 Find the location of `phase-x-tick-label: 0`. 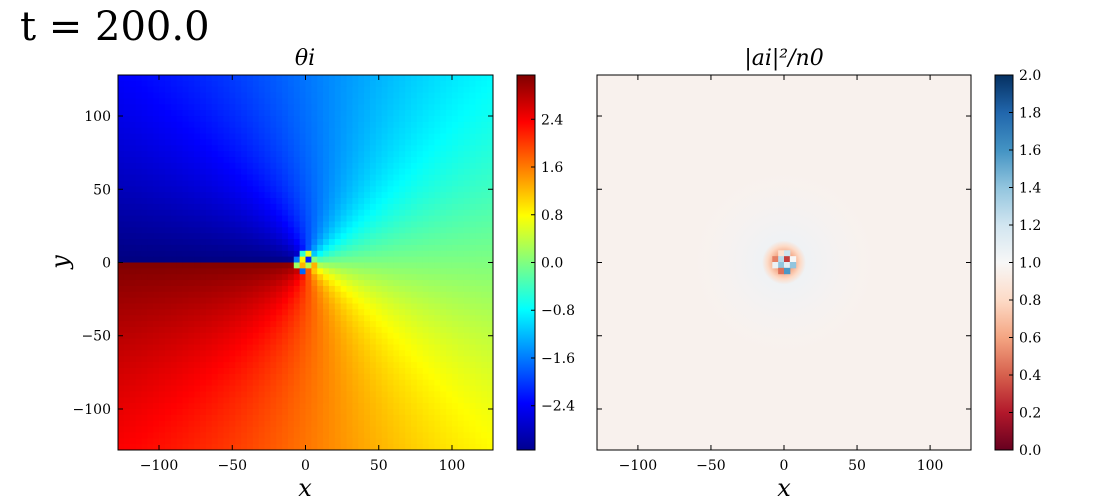

phase-x-tick-label: 0 is located at coordinates (305, 466).